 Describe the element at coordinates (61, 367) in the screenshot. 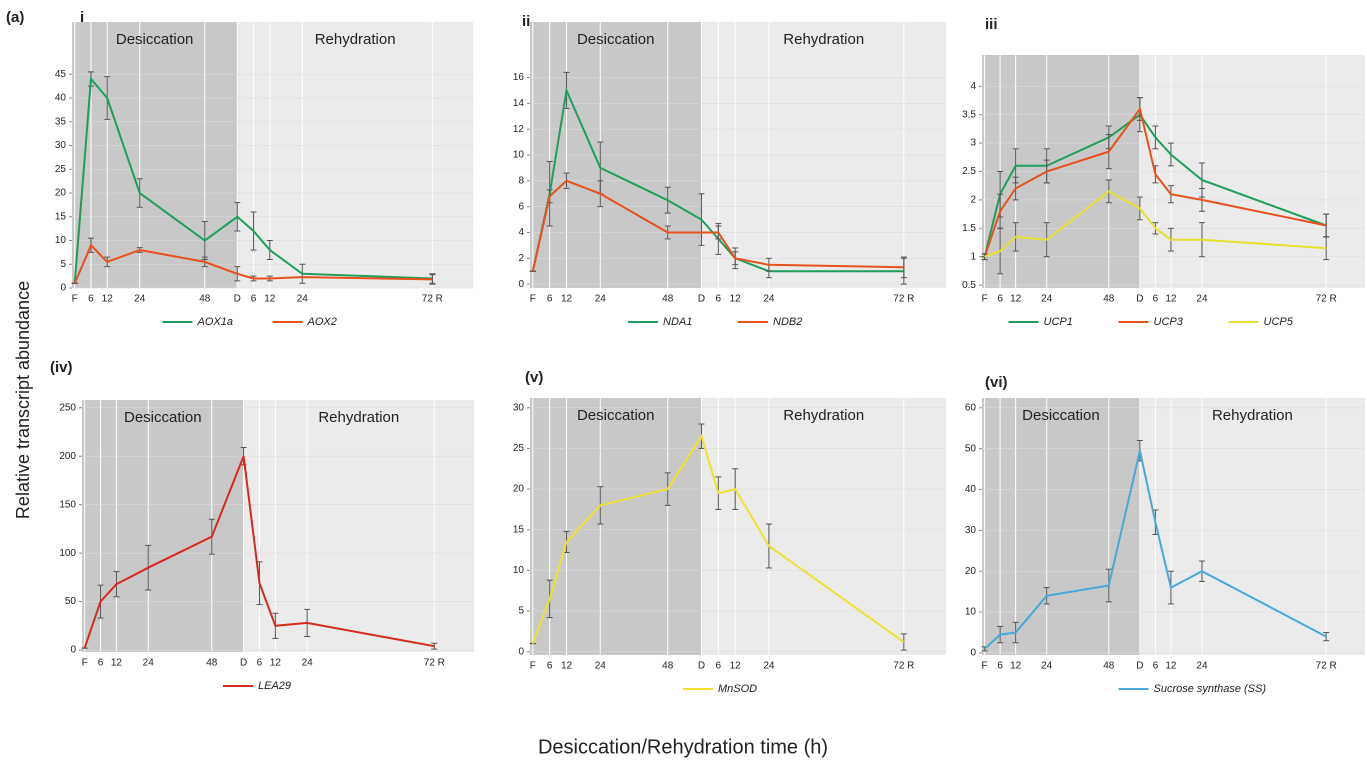

I see `panel-label: (iv)` at that location.